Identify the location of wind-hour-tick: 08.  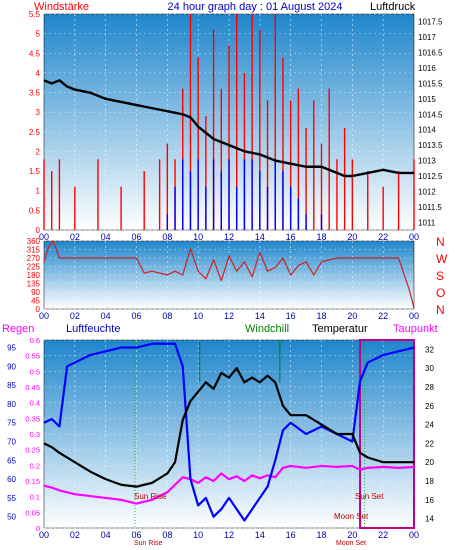
(167, 237).